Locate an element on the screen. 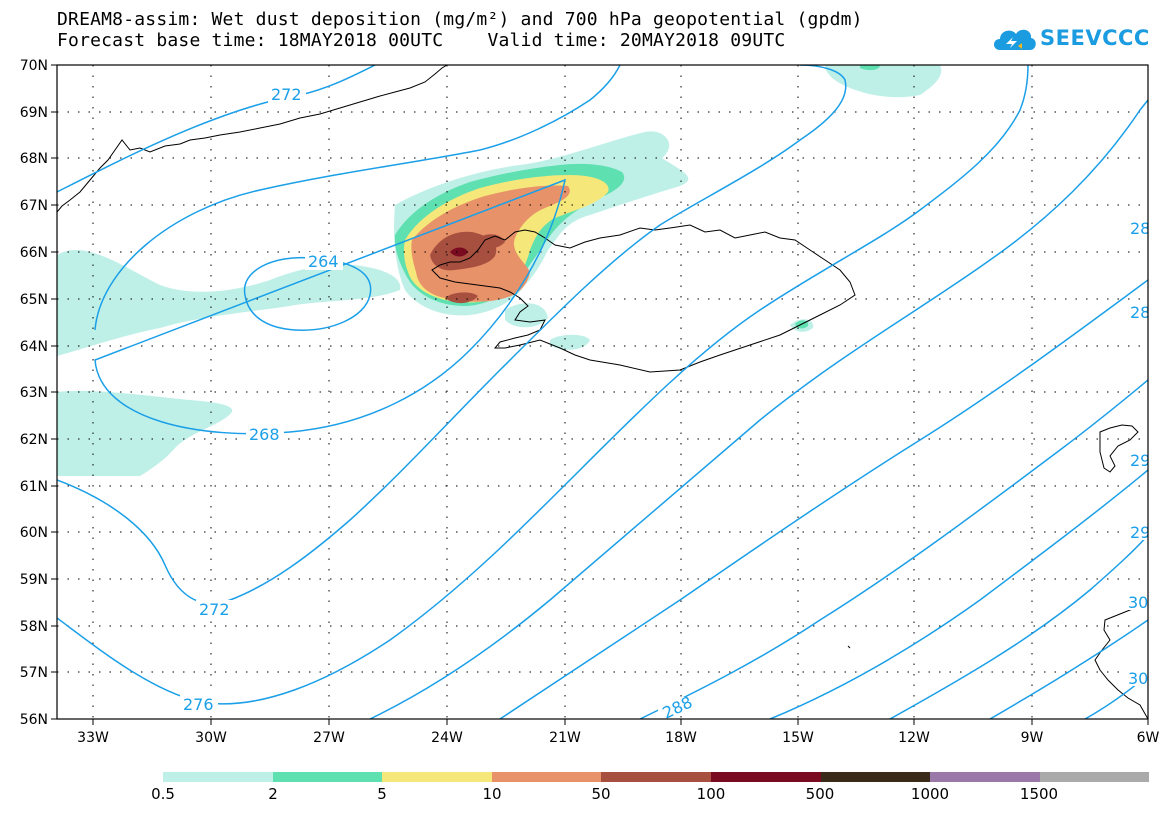 Image resolution: width=1175 pixels, height=815 pixels. lat-label: 60N is located at coordinates (34, 533).